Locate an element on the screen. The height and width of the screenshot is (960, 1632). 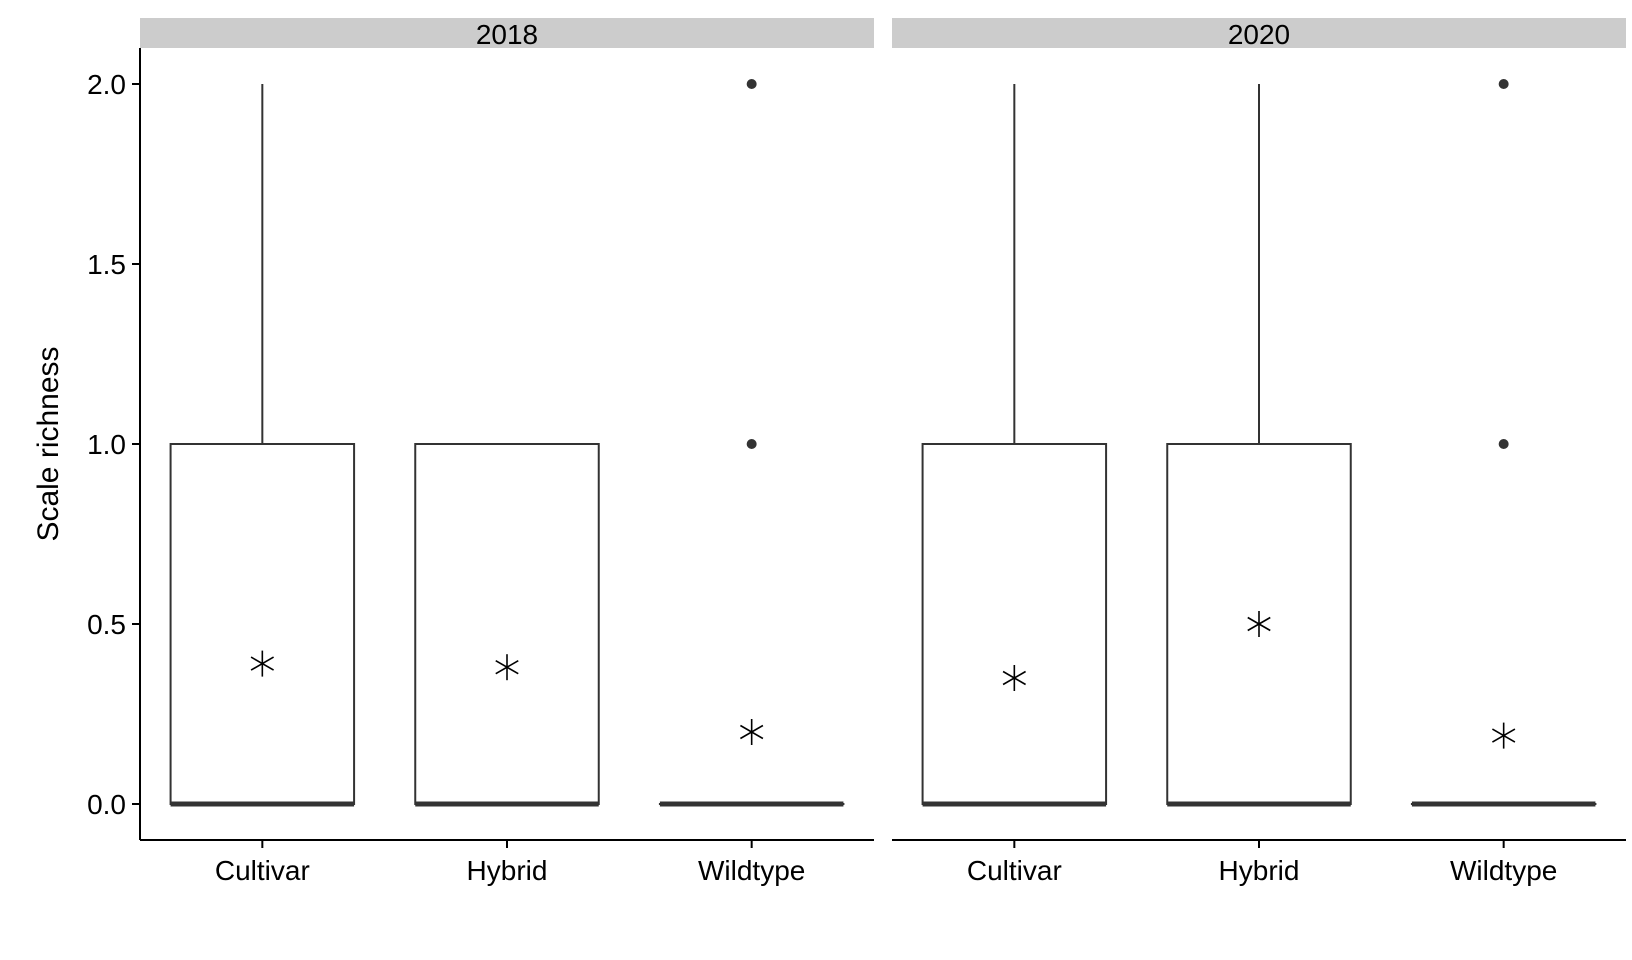
y-tick-label: 2.0 is located at coordinates (106, 84).